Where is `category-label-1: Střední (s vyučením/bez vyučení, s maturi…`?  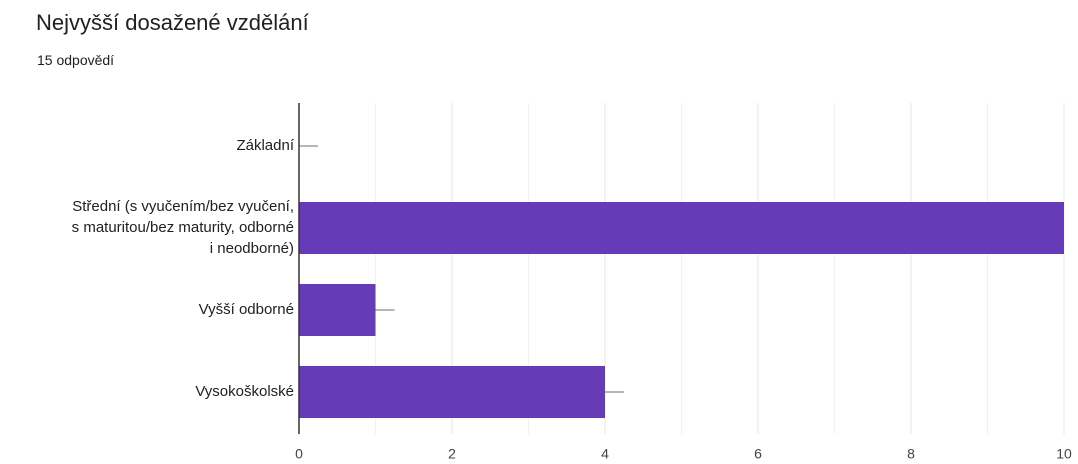
category-label-1: Střední (s vyučením/bez vyučení, s maturi… is located at coordinates (183, 227).